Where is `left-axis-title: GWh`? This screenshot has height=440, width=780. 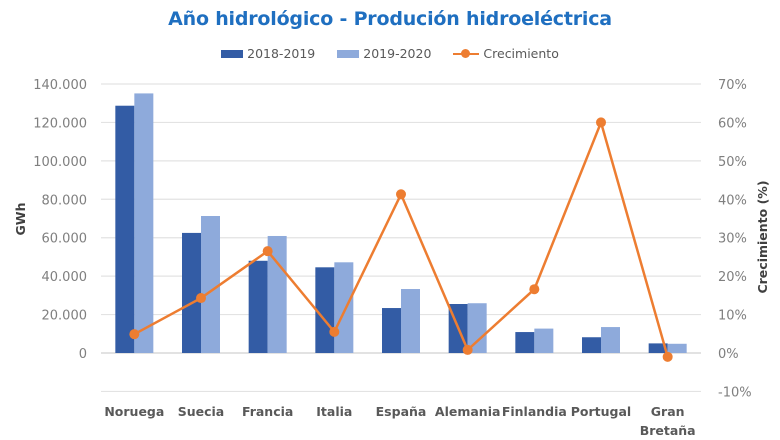 left-axis-title: GWh is located at coordinates (20, 219).